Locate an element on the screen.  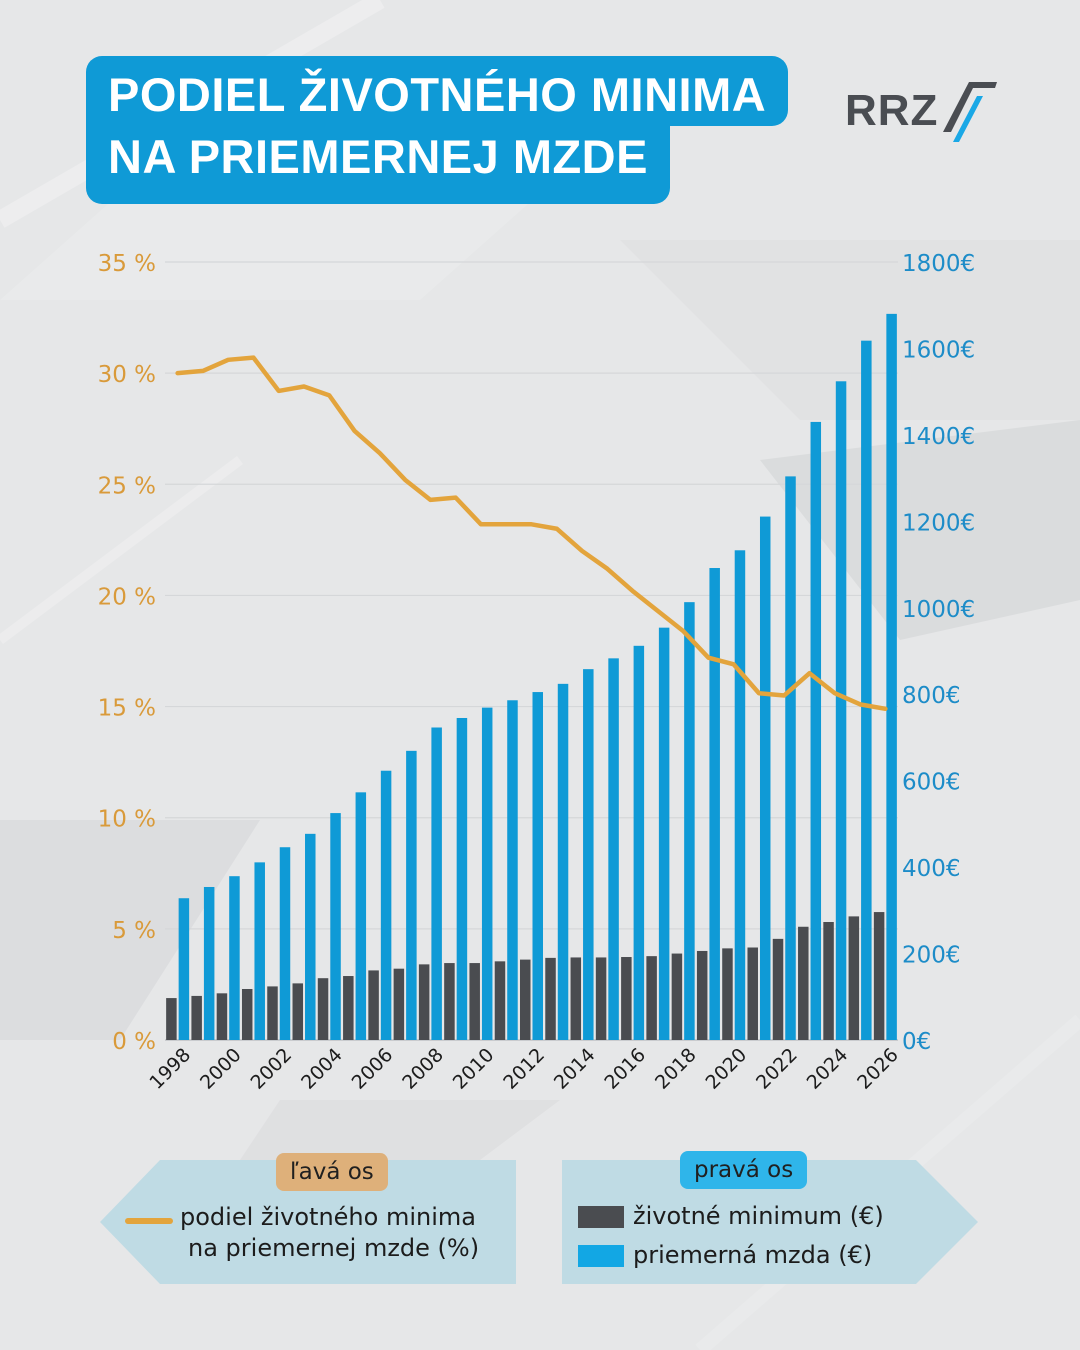
right-tick-label: 1600€ is located at coordinates (938, 350).